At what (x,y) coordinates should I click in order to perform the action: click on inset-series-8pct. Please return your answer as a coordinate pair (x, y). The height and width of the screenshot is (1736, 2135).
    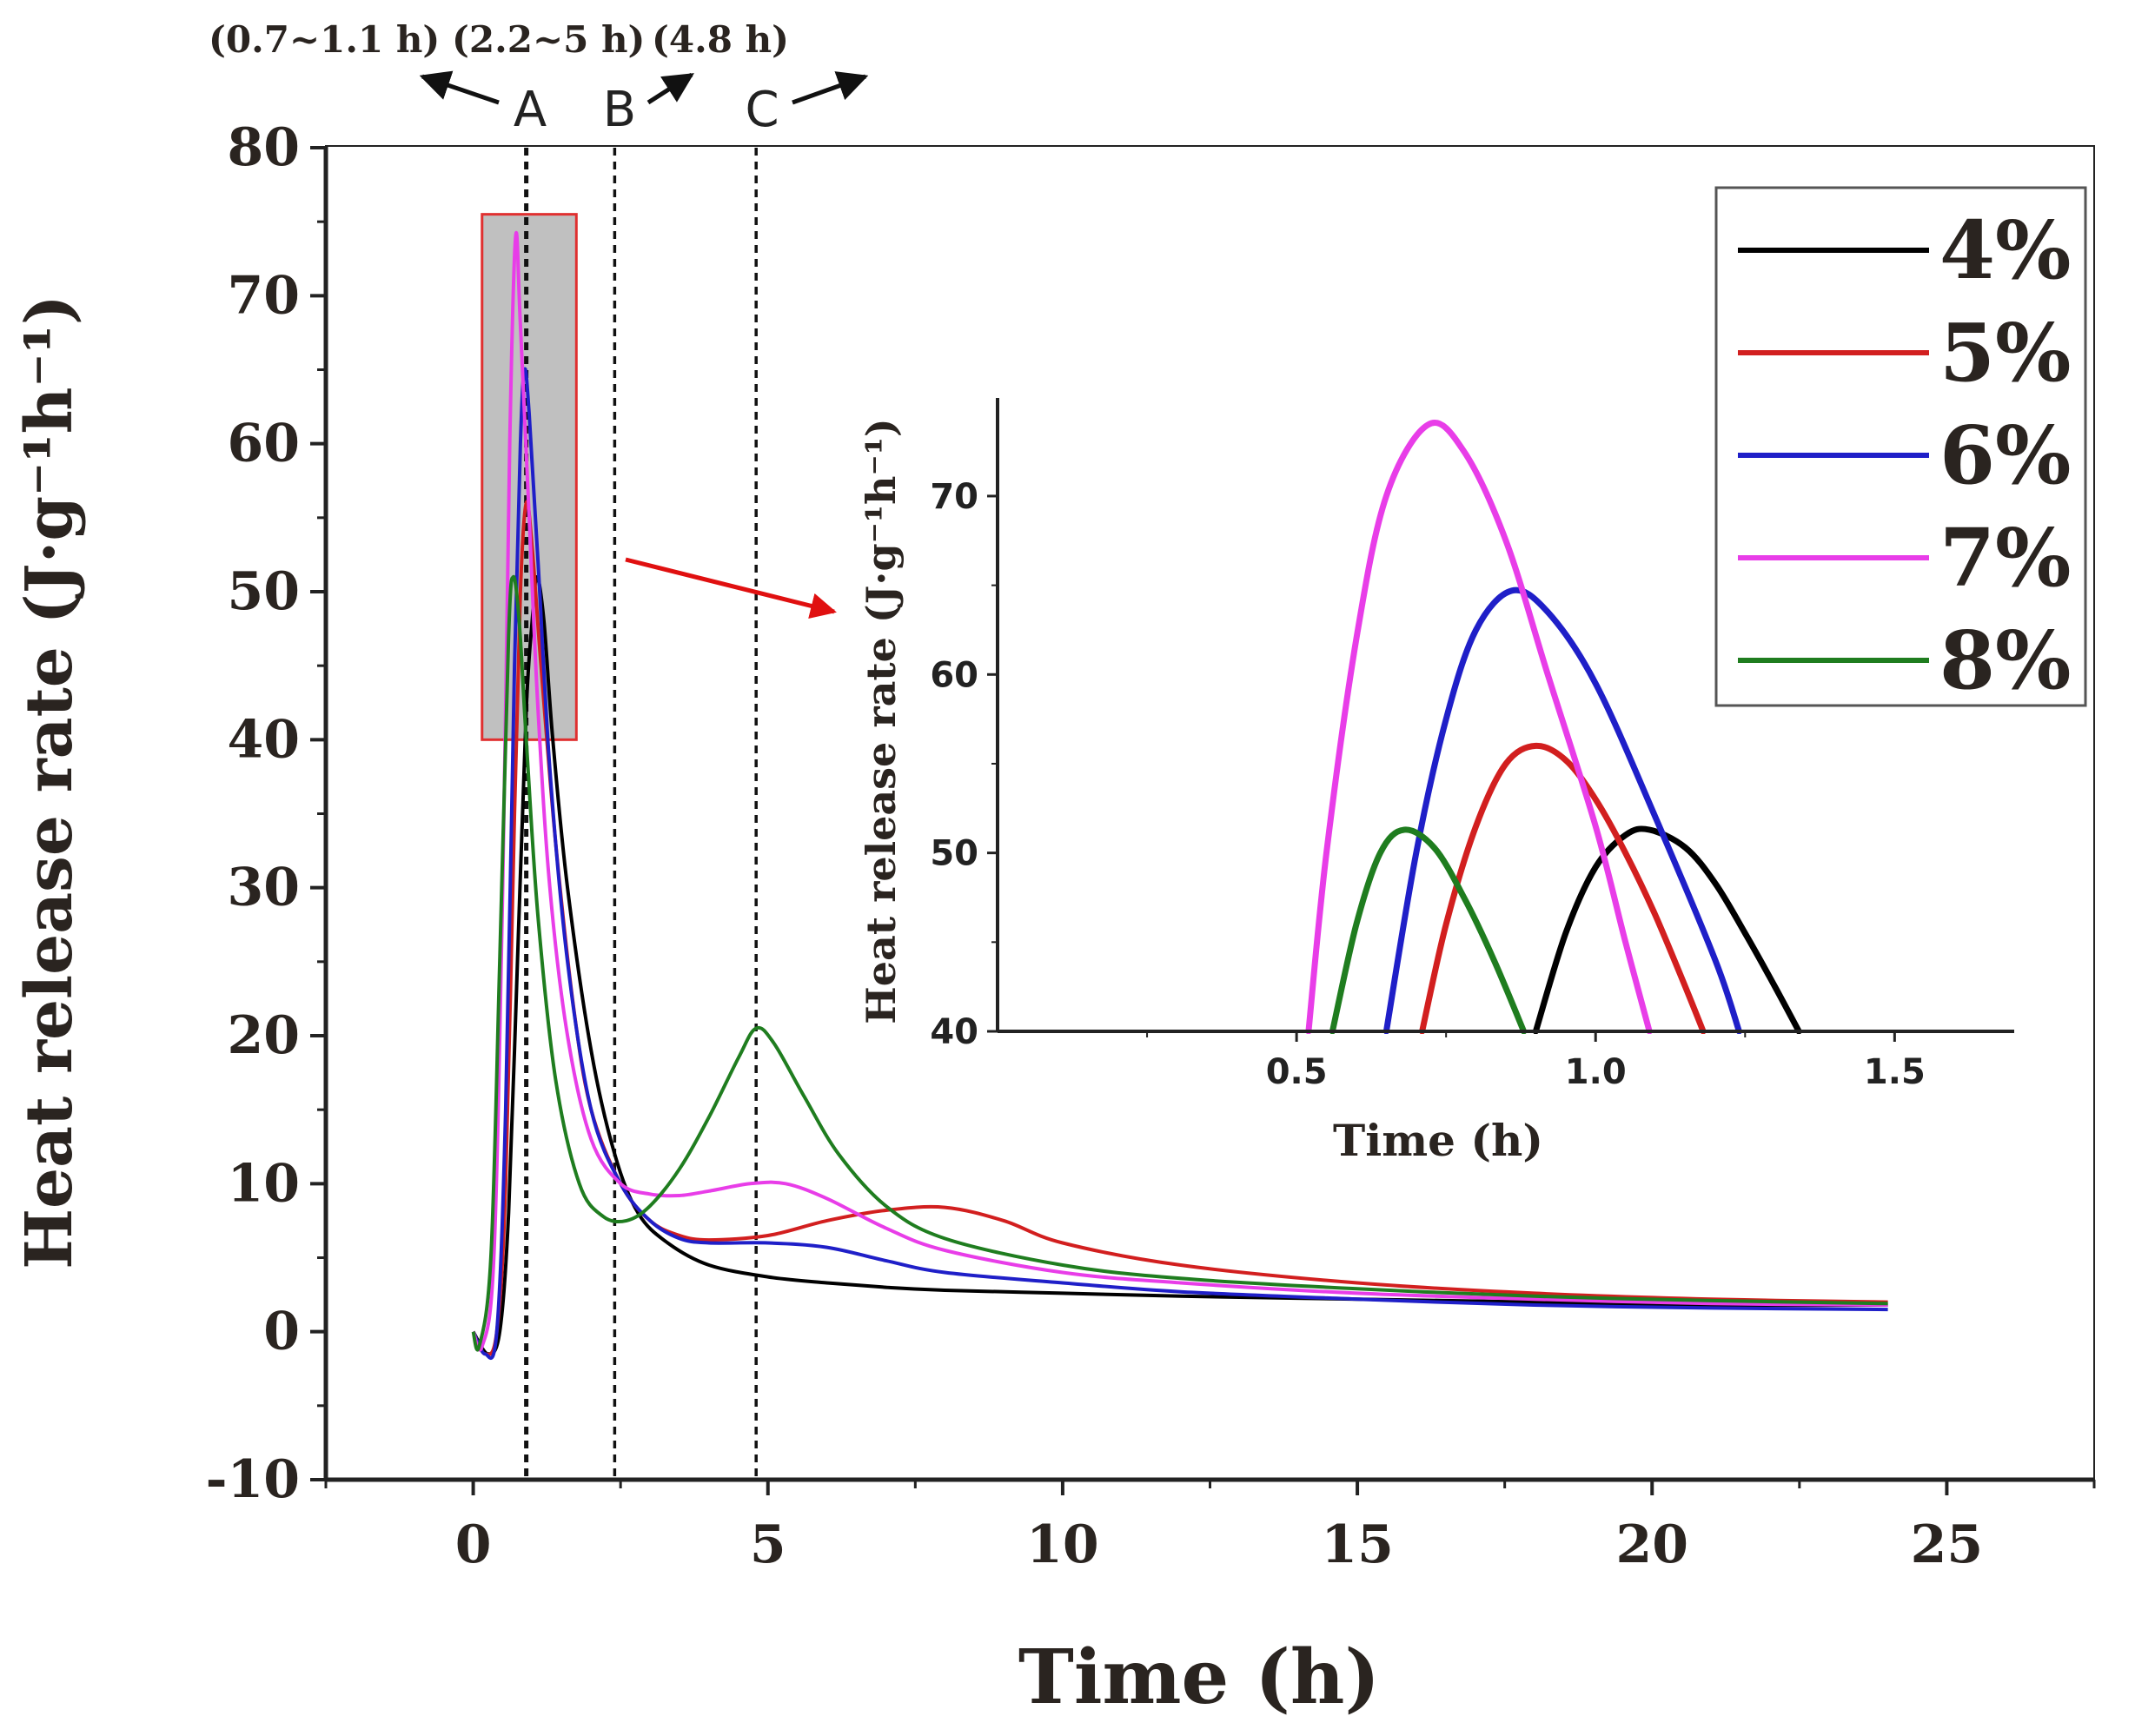
    Looking at the image, I should click on (1428, 930).